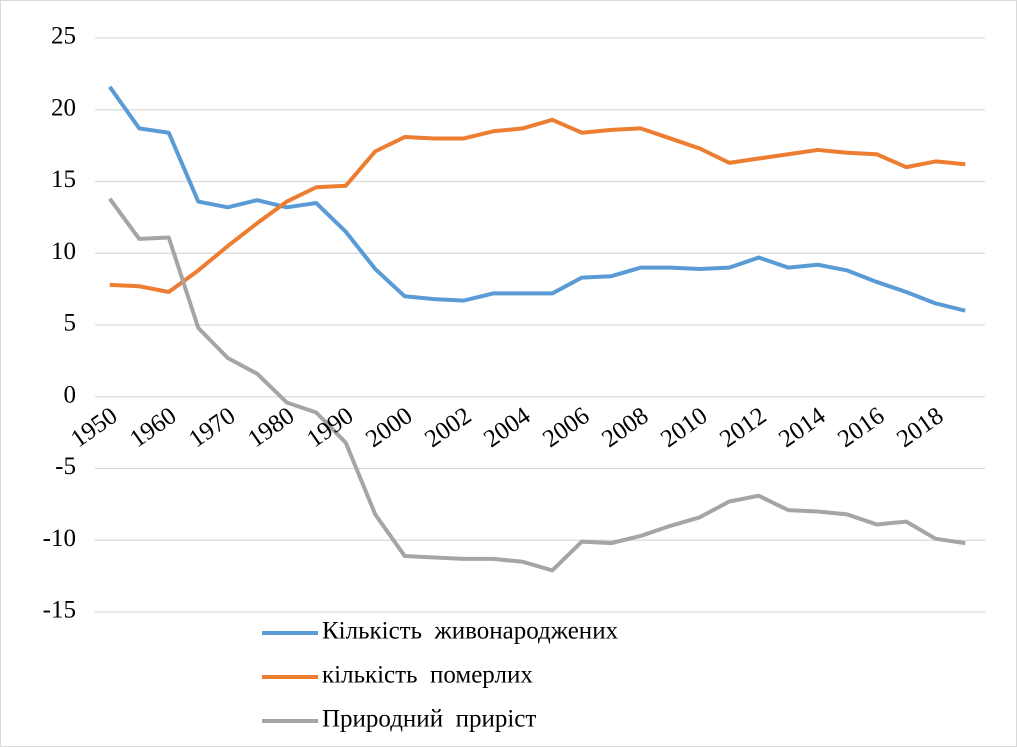 The height and width of the screenshot is (747, 1017). What do you see at coordinates (59, 538) in the screenshot?
I see `y-tick-label: -10` at bounding box center [59, 538].